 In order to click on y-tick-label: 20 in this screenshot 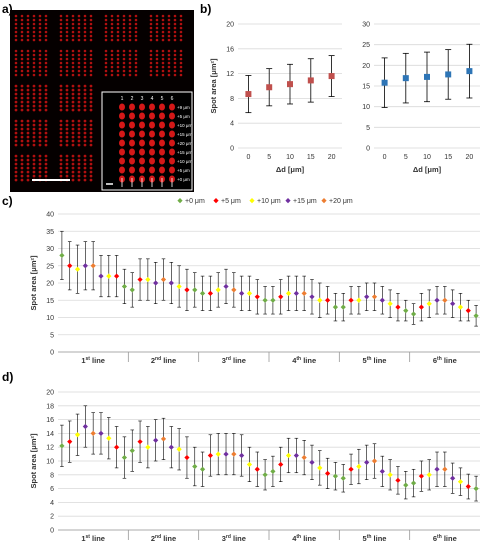, I will do `click(366, 66)`.